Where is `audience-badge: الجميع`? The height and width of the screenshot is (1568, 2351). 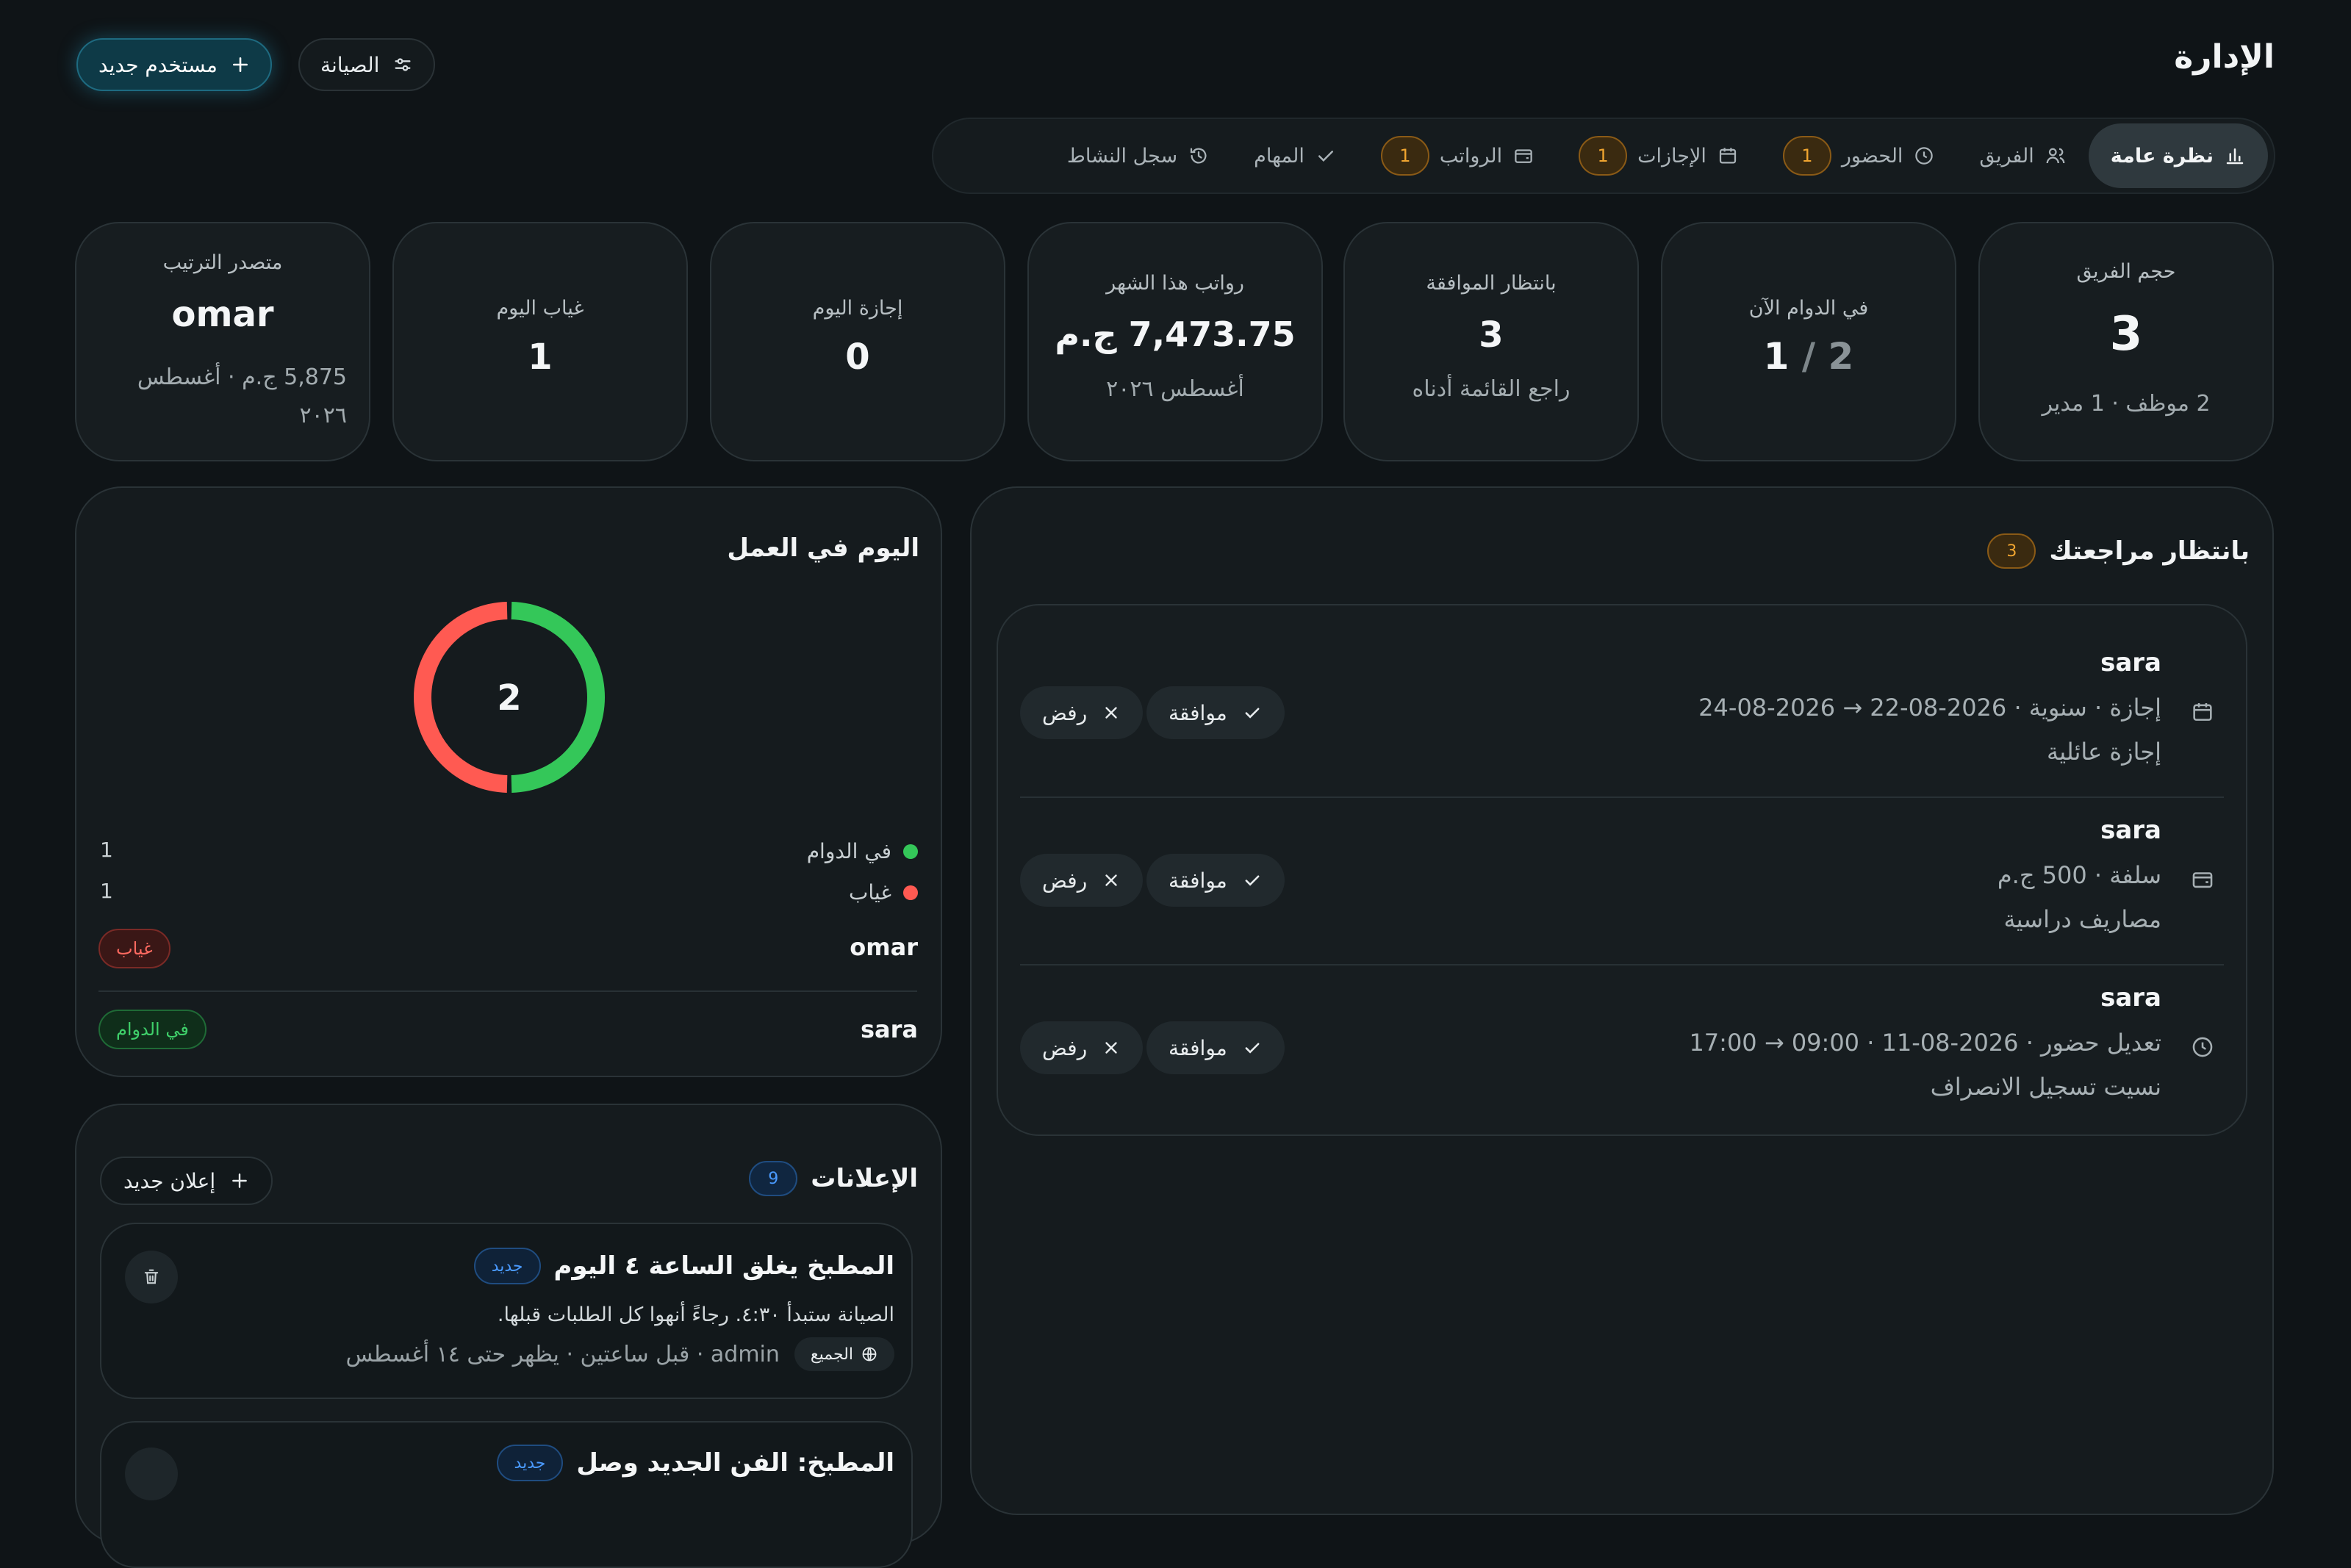 audience-badge: الجميع is located at coordinates (844, 1354).